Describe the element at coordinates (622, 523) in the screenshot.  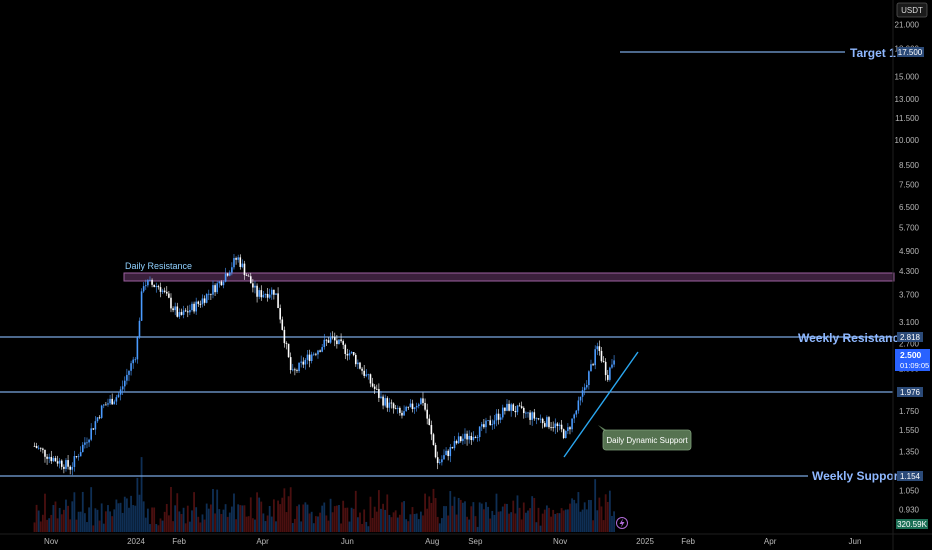
I see `lightning-icon` at that location.